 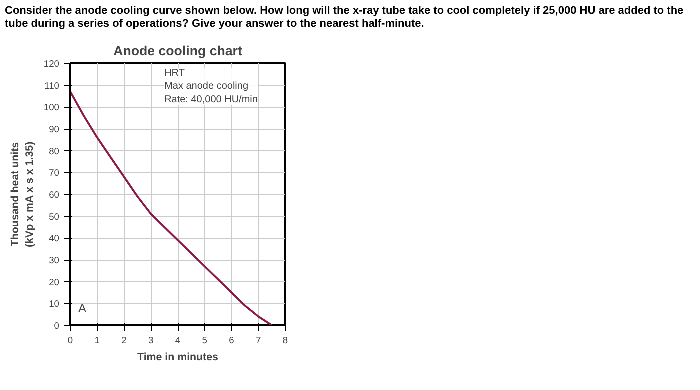 What do you see at coordinates (211, 87) in the screenshot?
I see `annotation: HRT Max anode cooling Rate: 40,000 HU/min` at bounding box center [211, 87].